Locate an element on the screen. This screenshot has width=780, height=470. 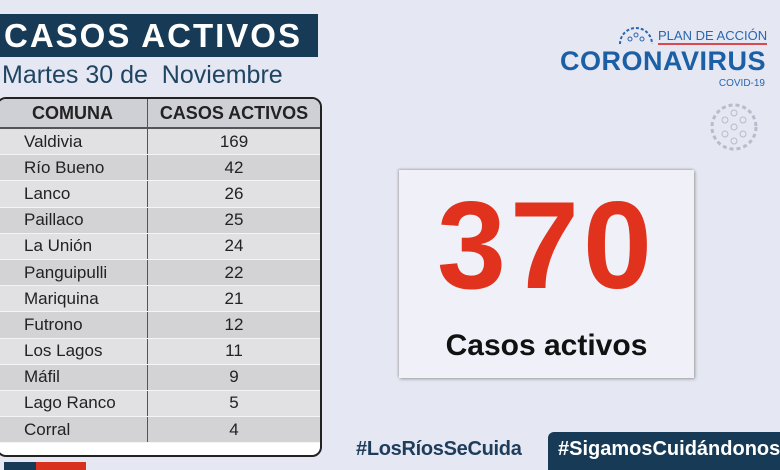
table-row: Mariquina 21 is located at coordinates (160, 299).